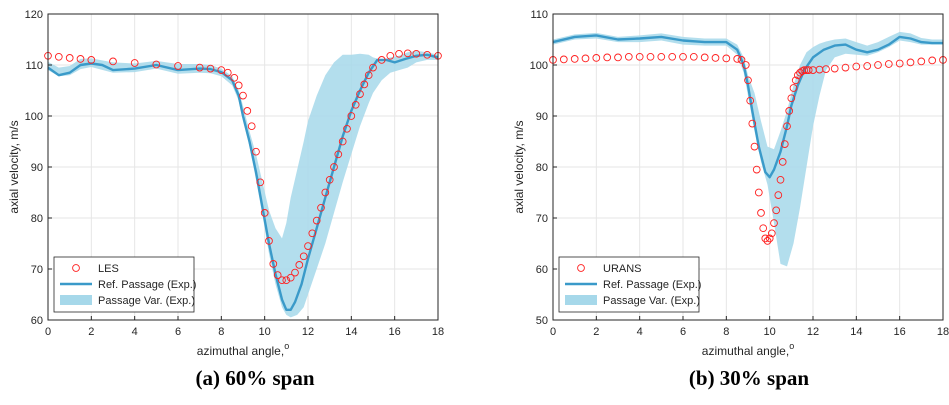 This screenshot has height=405, width=949. What do you see at coordinates (749, 378) in the screenshot?
I see `panel-b-caption: (b) 30% span` at bounding box center [749, 378].